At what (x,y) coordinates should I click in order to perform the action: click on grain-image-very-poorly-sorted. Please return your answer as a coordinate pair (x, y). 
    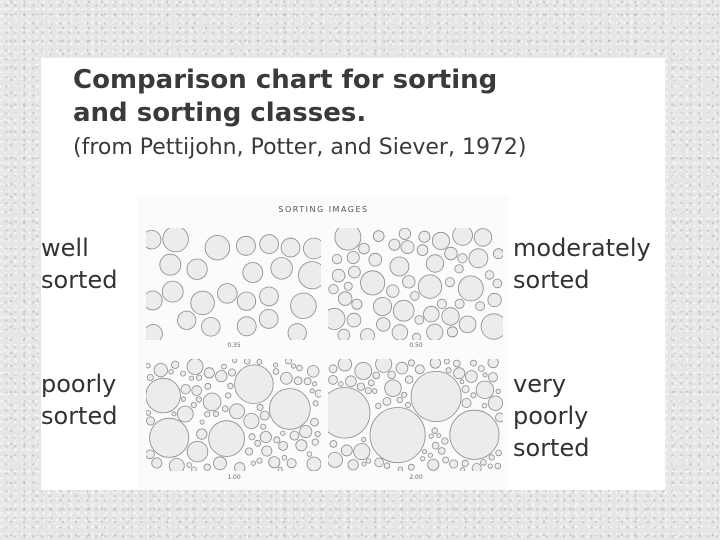
    Looking at the image, I should click on (415, 415).